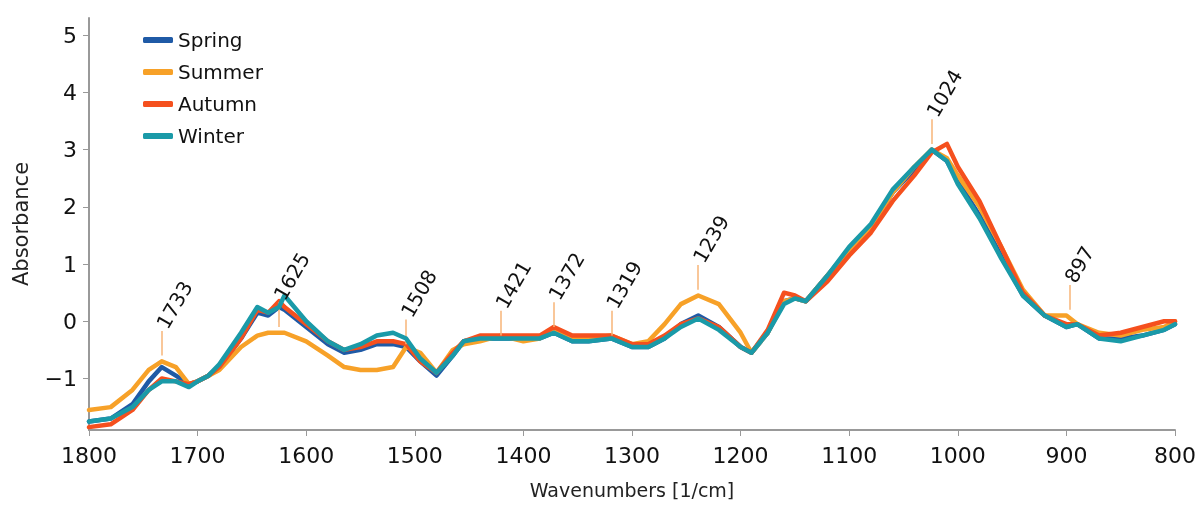  I want to click on x-tick-label: 800, so click(1175, 455).